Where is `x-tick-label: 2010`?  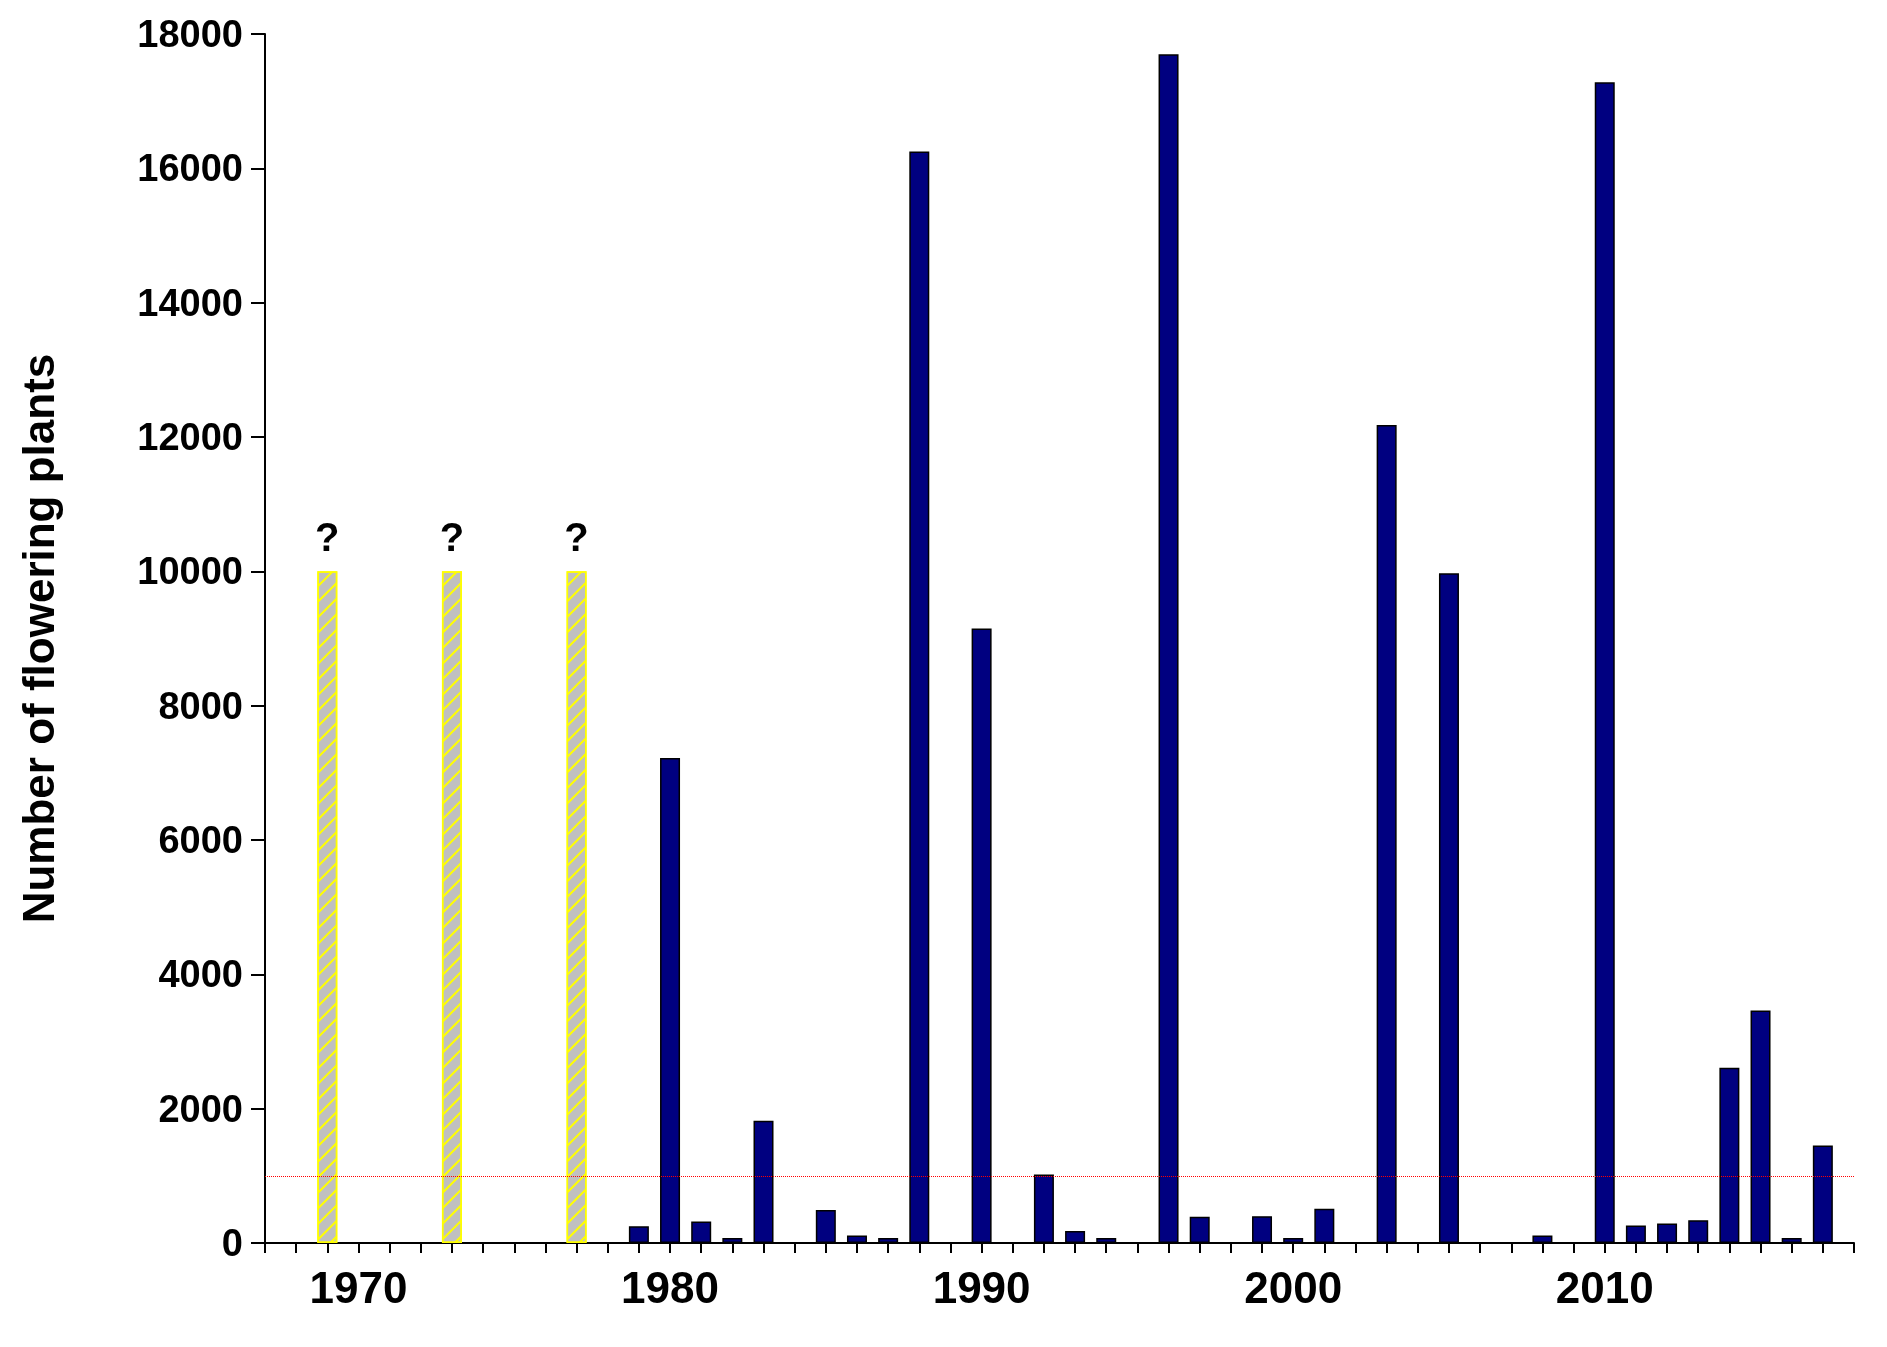
x-tick-label: 2010 is located at coordinates (1604, 1287).